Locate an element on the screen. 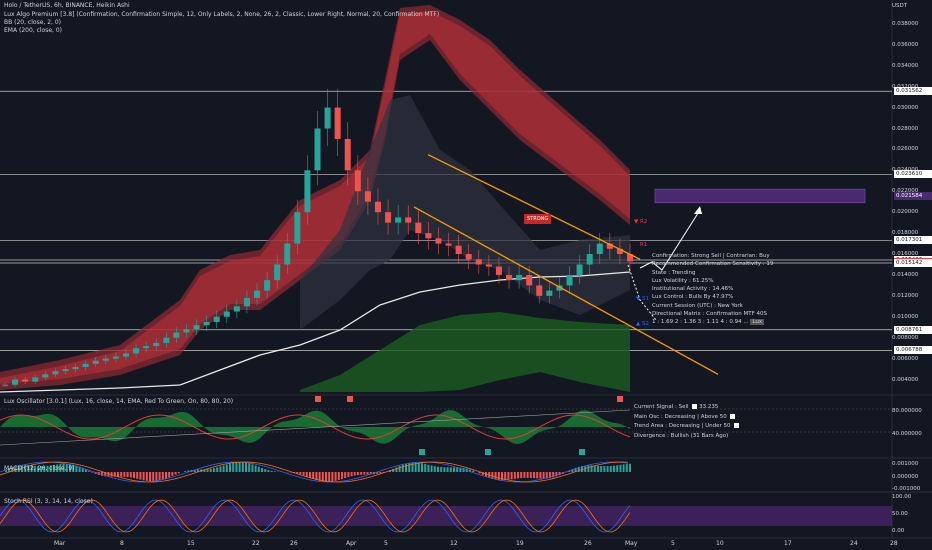  projection-arrow-down is located at coordinates (642, 292).